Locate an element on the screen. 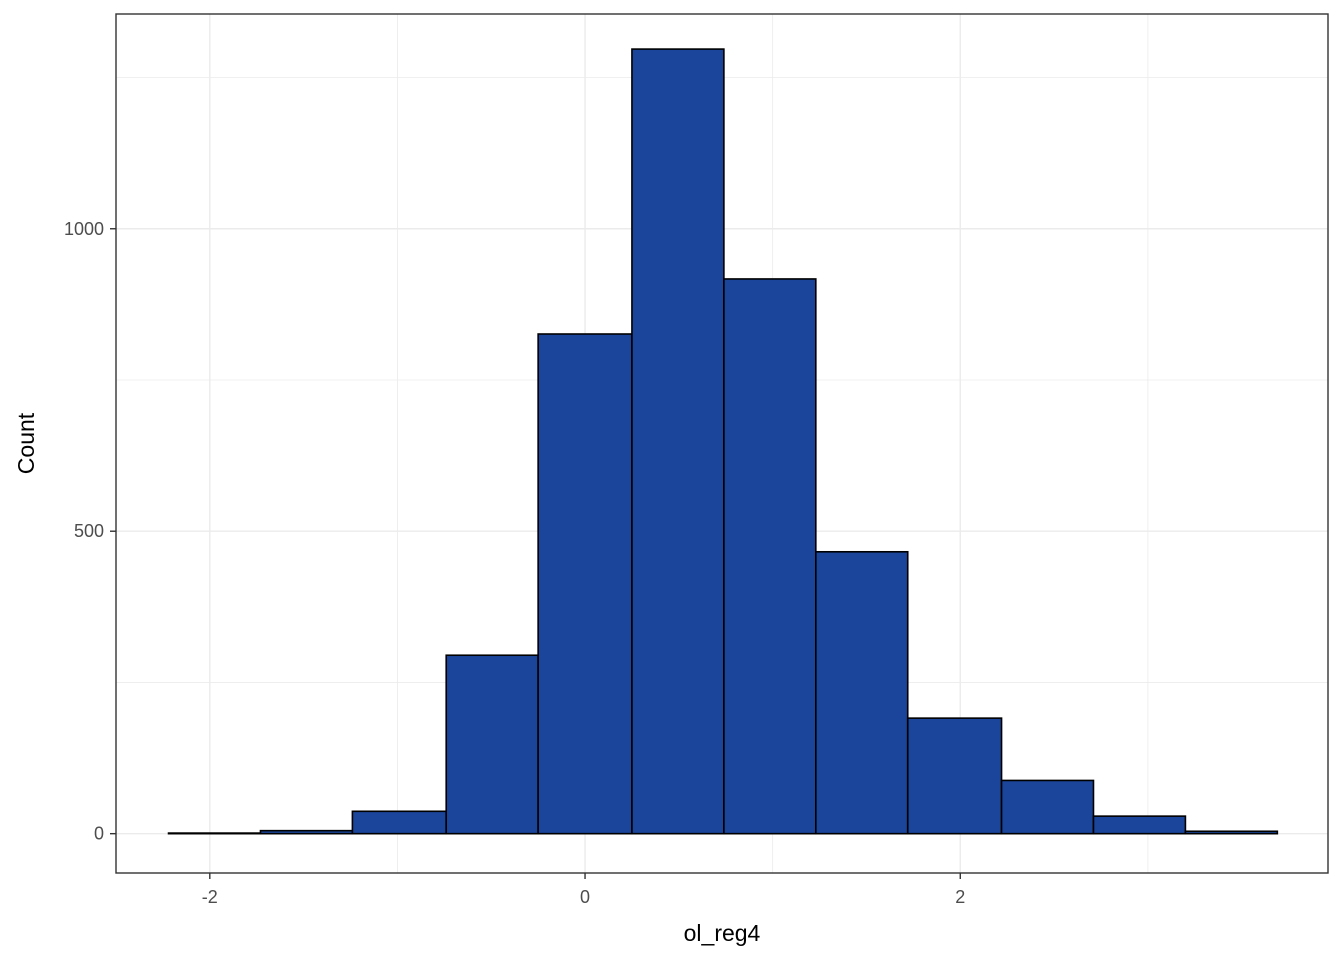  y-axis-ticks: 0 500 1000 is located at coordinates (90, 531).